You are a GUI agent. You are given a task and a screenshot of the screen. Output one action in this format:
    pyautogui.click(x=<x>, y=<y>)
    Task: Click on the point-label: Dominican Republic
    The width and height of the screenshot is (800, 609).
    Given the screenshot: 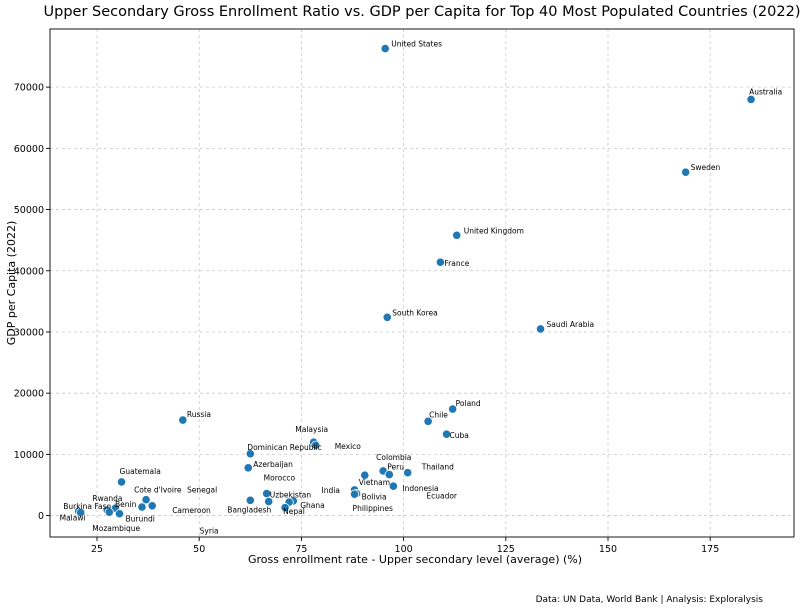 What is the action you would take?
    pyautogui.click(x=284, y=447)
    